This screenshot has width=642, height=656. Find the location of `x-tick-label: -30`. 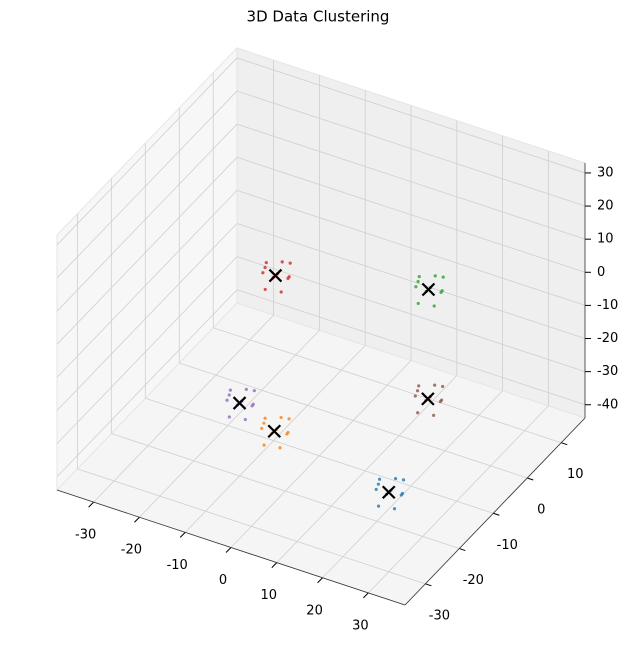

x-tick-label: -30 is located at coordinates (85, 535).